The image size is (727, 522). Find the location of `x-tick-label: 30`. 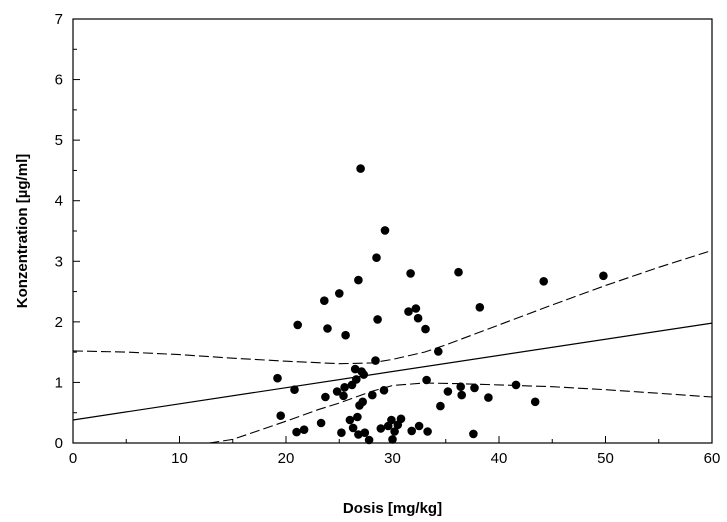

x-tick-label: 30 is located at coordinates (392, 458).